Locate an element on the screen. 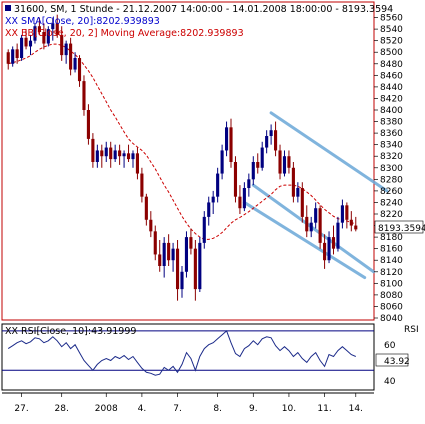 This screenshot has height=424, width=425. time-tick-label: 11. is located at coordinates (324, 409).